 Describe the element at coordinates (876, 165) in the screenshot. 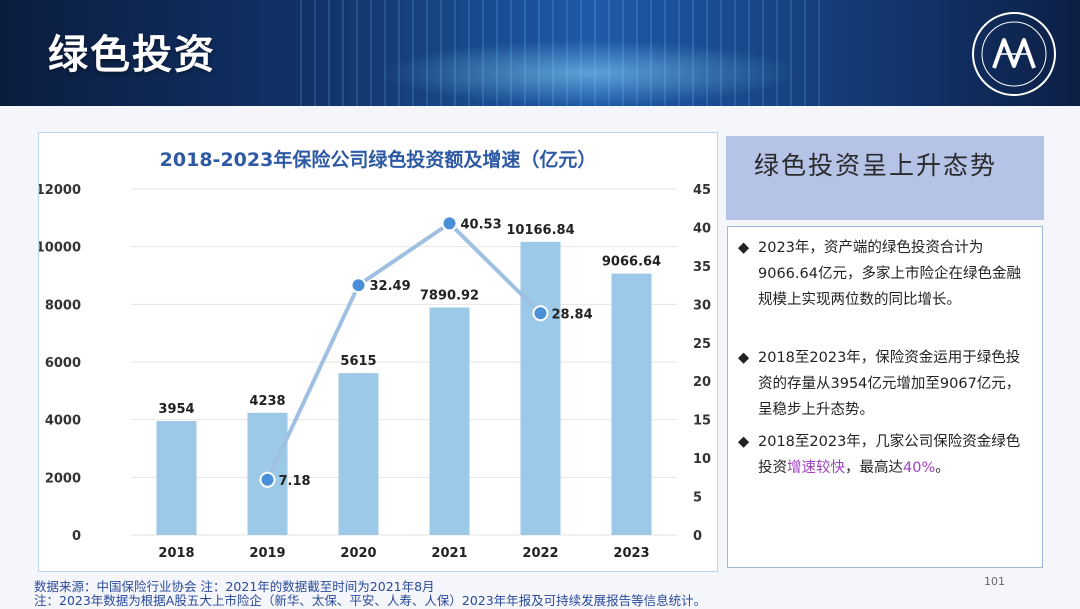

I see `side-heading: 绿色投资呈上升态势` at that location.